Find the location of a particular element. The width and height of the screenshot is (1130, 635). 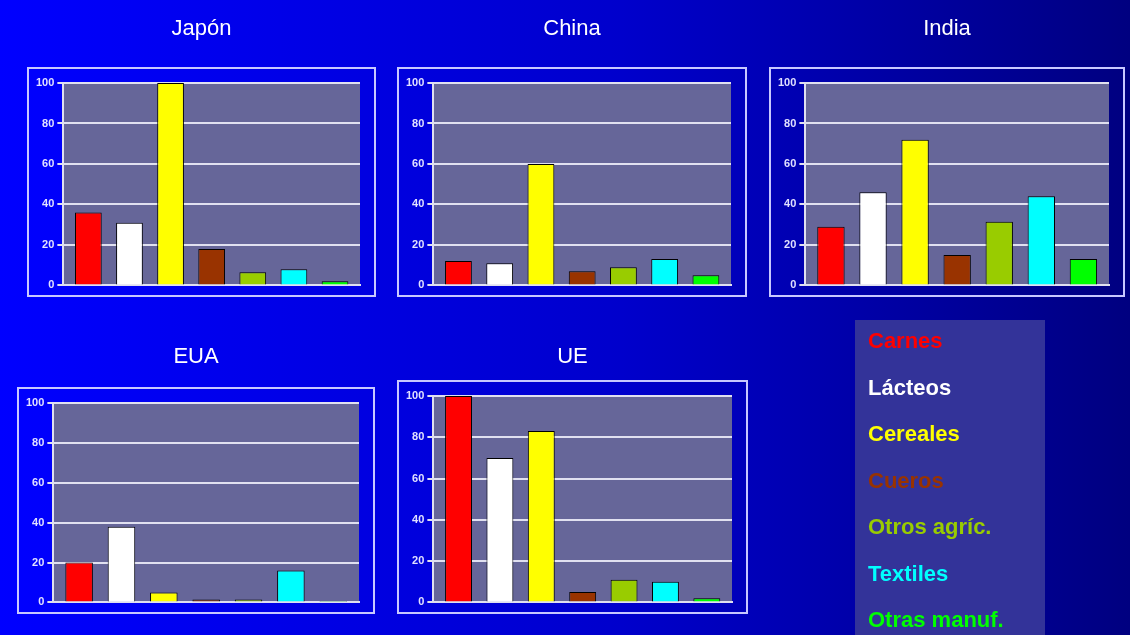

text: Otros agríc. is located at coordinates (930, 527).